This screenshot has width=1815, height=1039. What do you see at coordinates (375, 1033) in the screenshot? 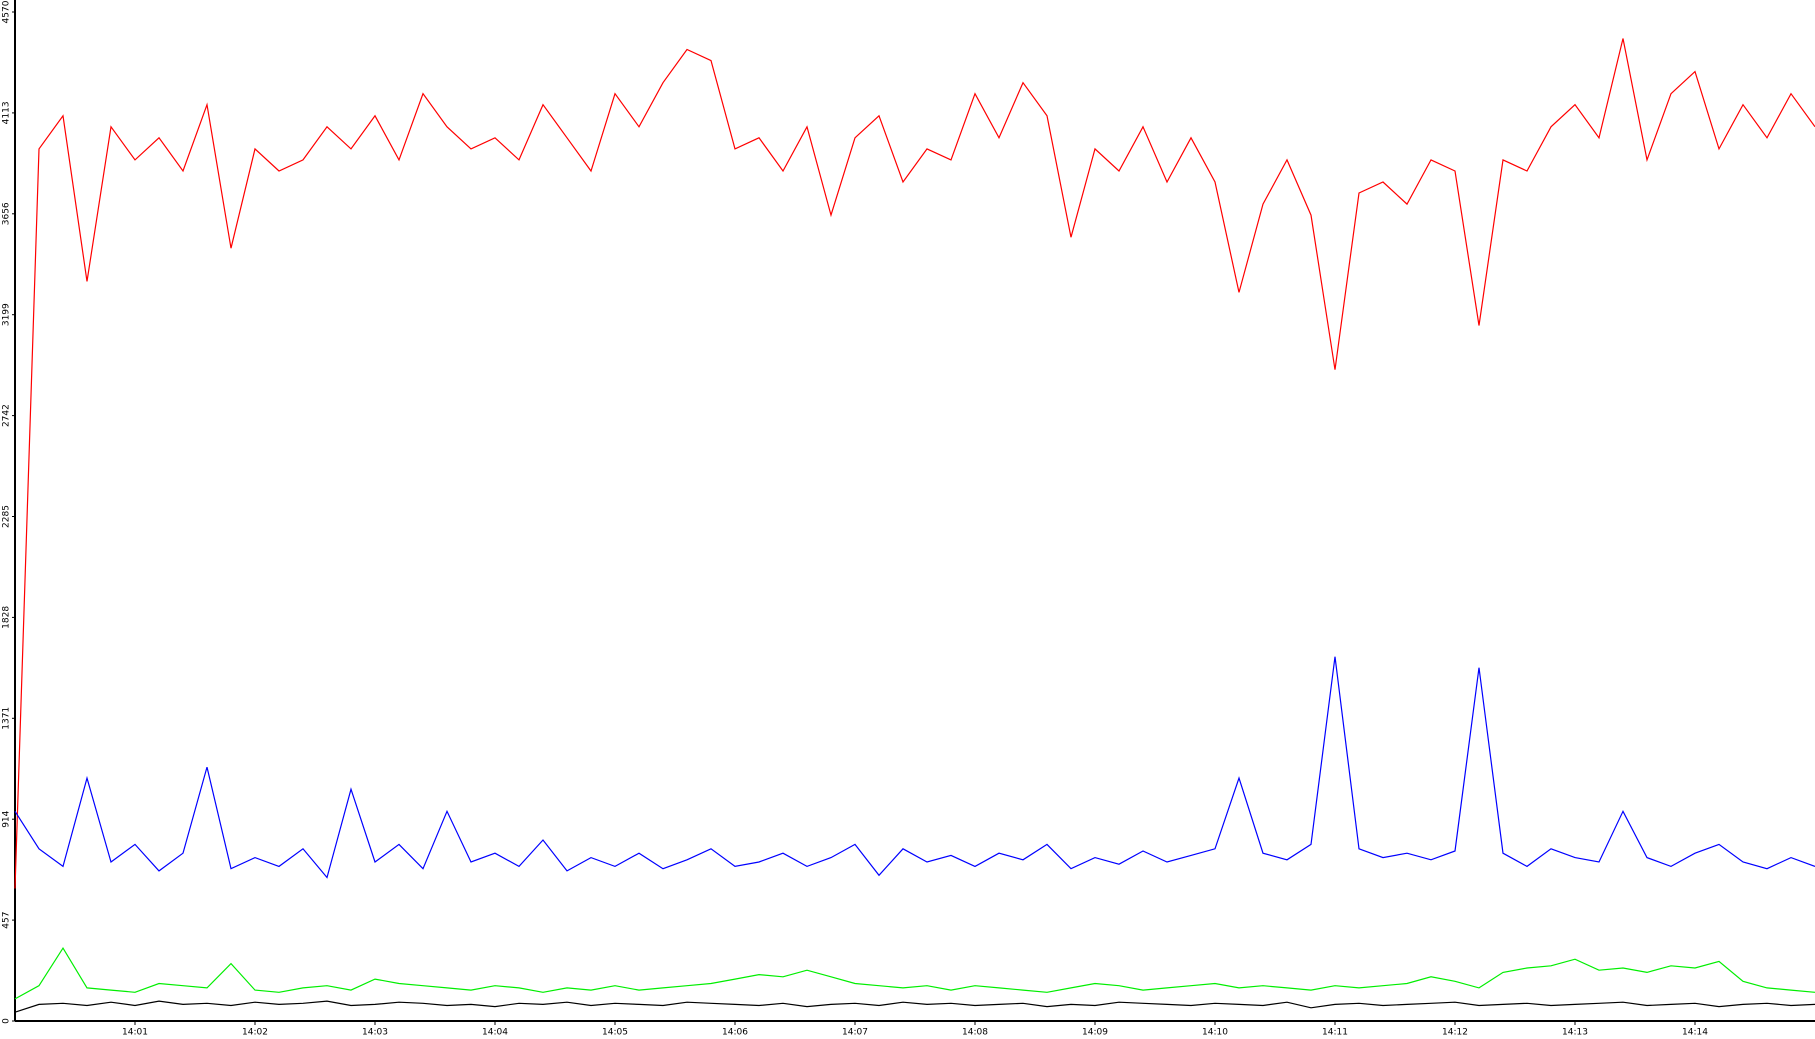
I see `x-tick-label: 14:03` at bounding box center [375, 1033].